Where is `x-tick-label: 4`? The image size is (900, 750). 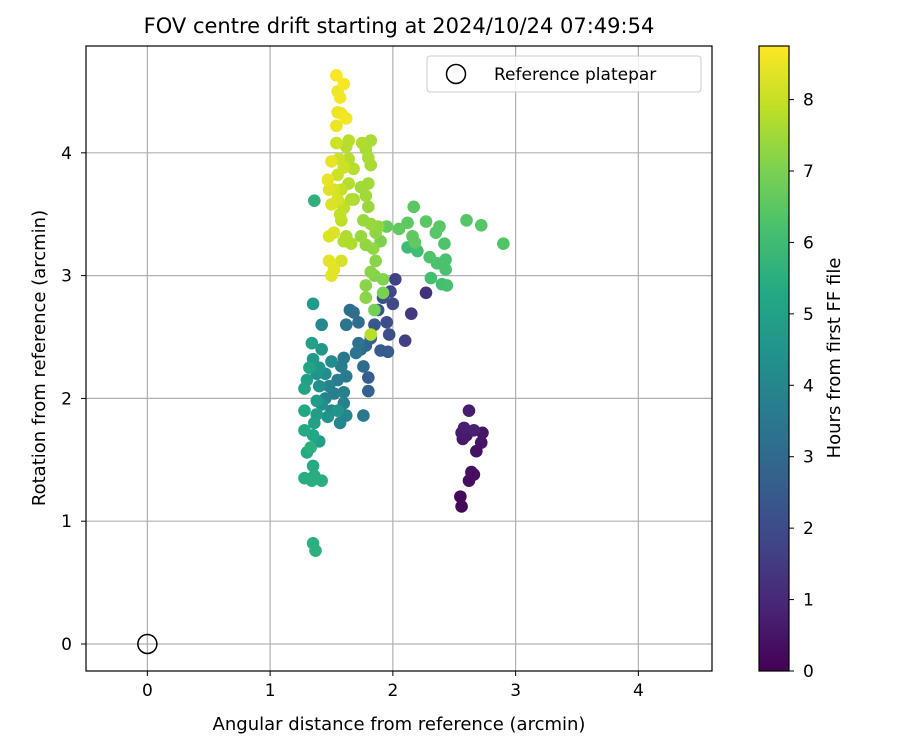 x-tick-label: 4 is located at coordinates (638, 691).